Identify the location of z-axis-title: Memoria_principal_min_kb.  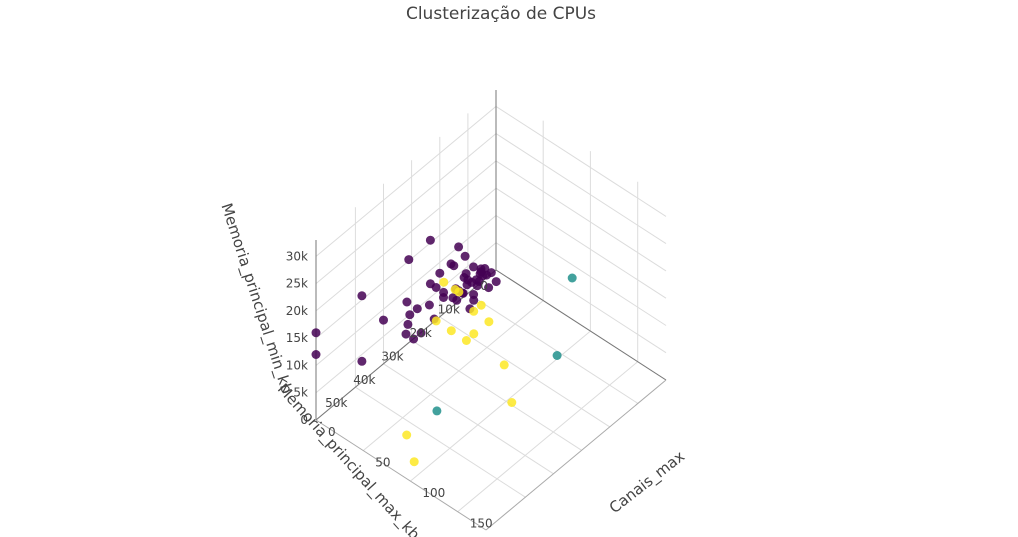
(256, 298).